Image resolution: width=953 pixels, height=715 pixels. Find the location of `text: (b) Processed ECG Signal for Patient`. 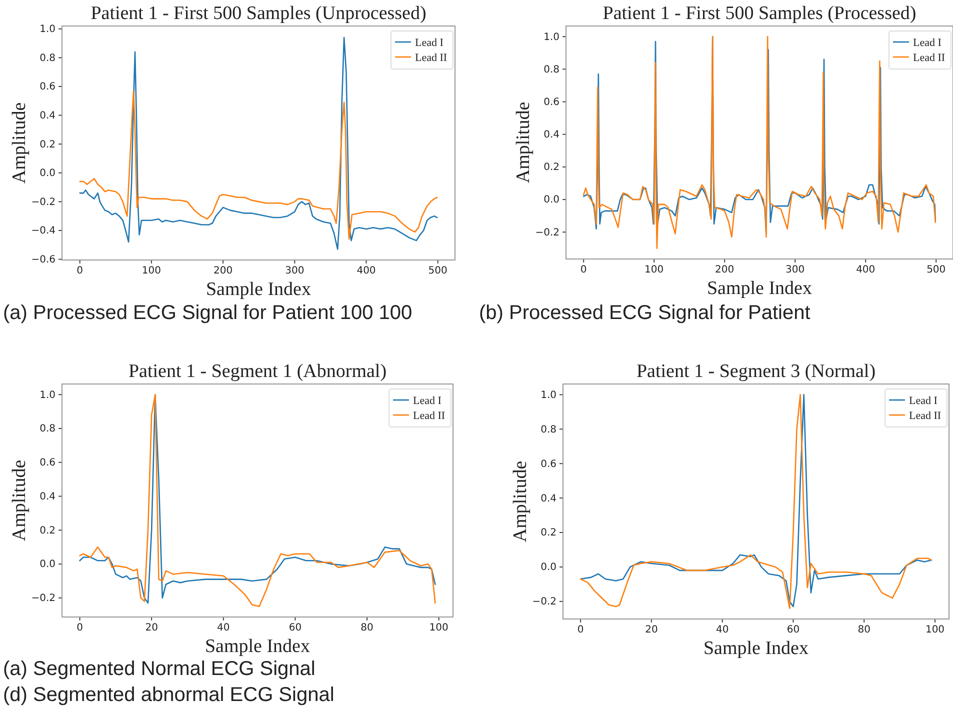

text: (b) Processed ECG Signal for Patient is located at coordinates (645, 313).